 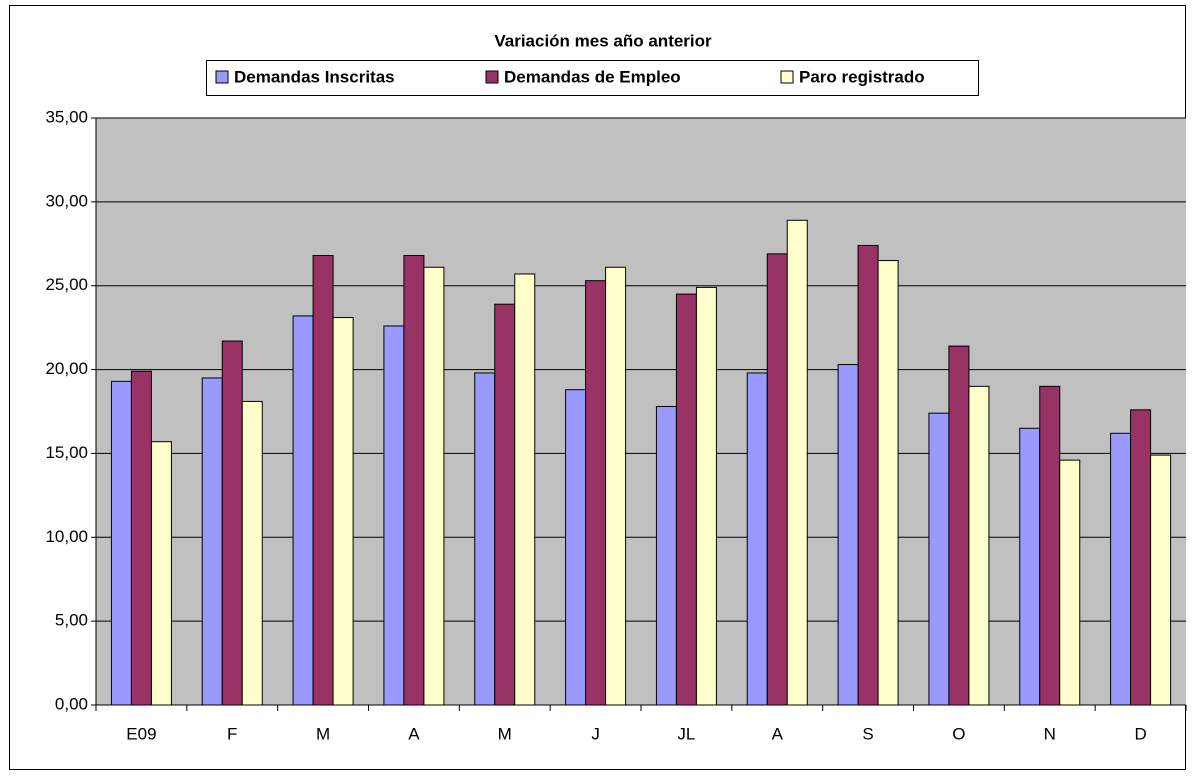 I want to click on y-tick-label: 20,00, so click(x=66, y=368).